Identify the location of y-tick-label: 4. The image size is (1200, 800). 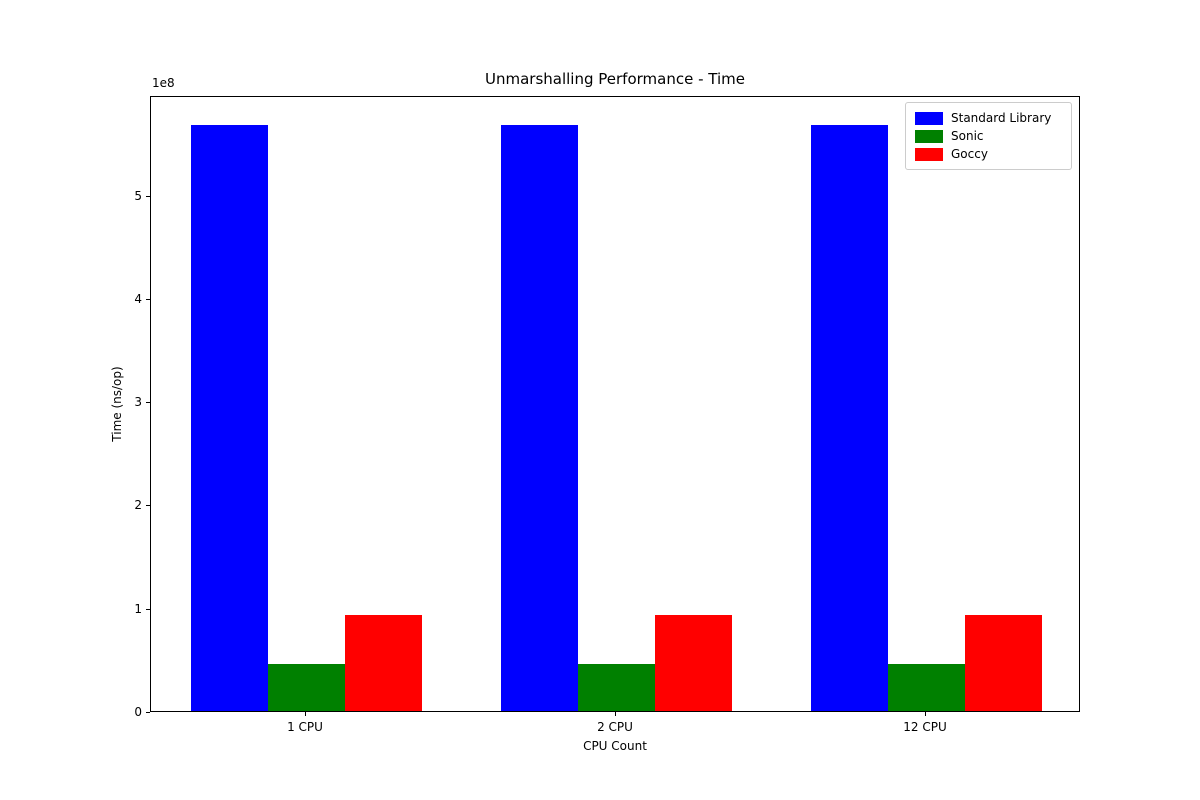
(138, 299).